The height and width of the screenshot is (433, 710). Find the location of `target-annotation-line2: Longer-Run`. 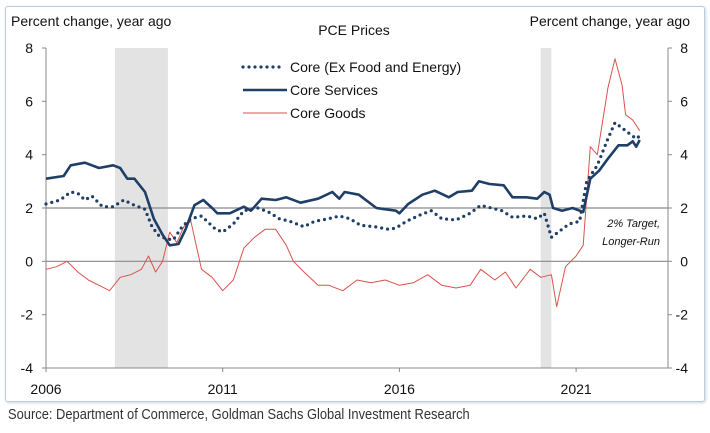

target-annotation-line2: Longer-Run is located at coordinates (631, 242).